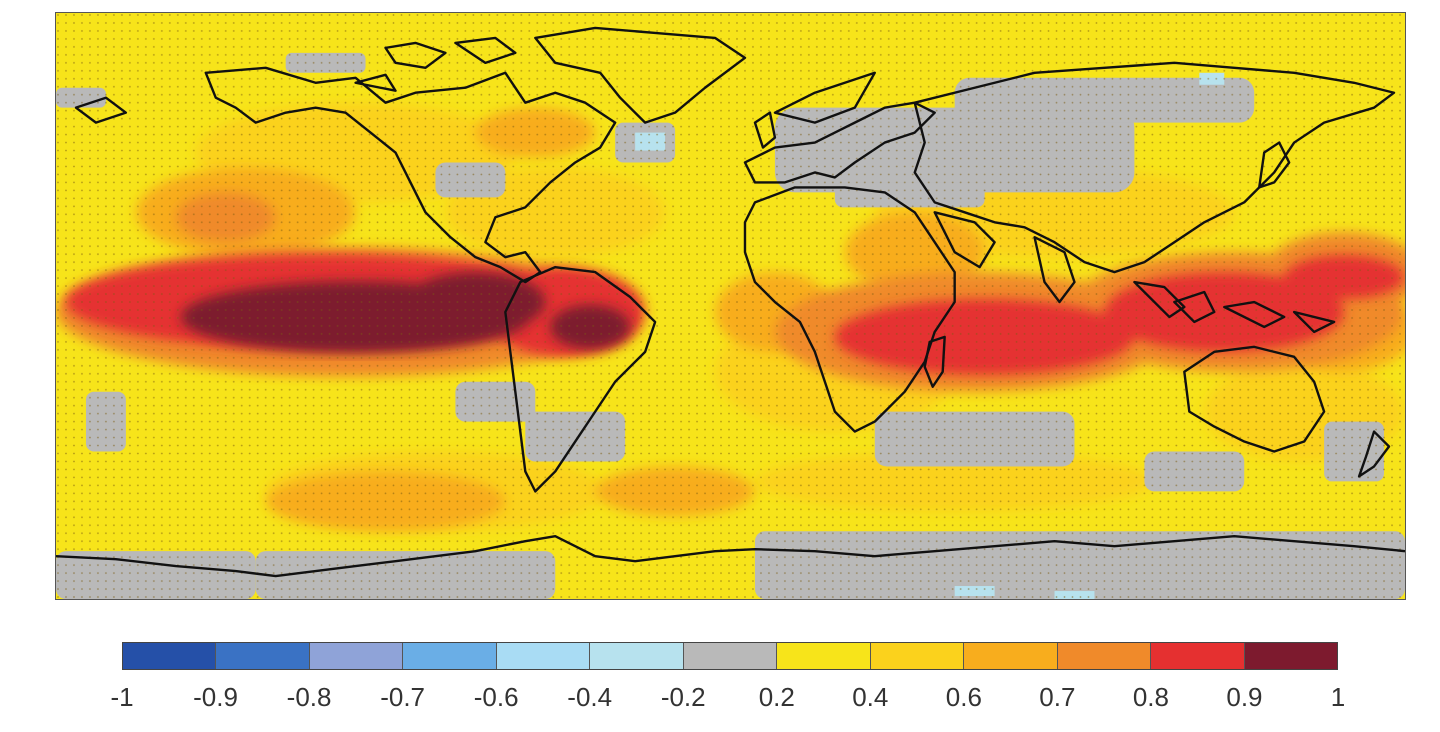 The width and height of the screenshot is (1440, 732). What do you see at coordinates (683, 697) in the screenshot?
I see `colorbar-tick-label: -0.2` at bounding box center [683, 697].